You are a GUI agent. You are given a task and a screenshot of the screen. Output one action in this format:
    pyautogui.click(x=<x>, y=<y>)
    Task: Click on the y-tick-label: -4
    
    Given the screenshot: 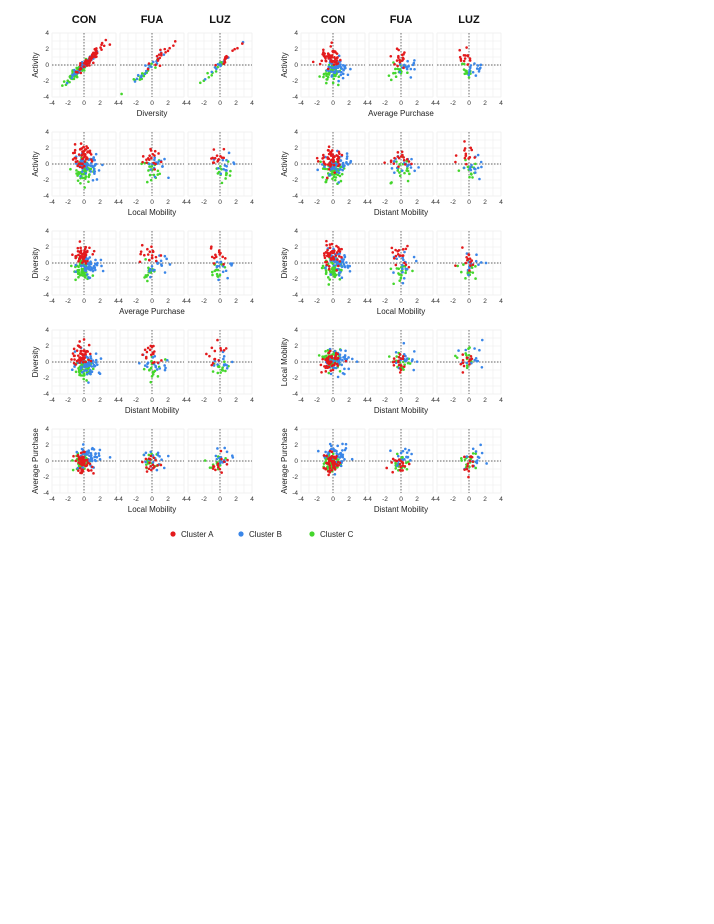 What is the action you would take?
    pyautogui.click(x=295, y=394)
    